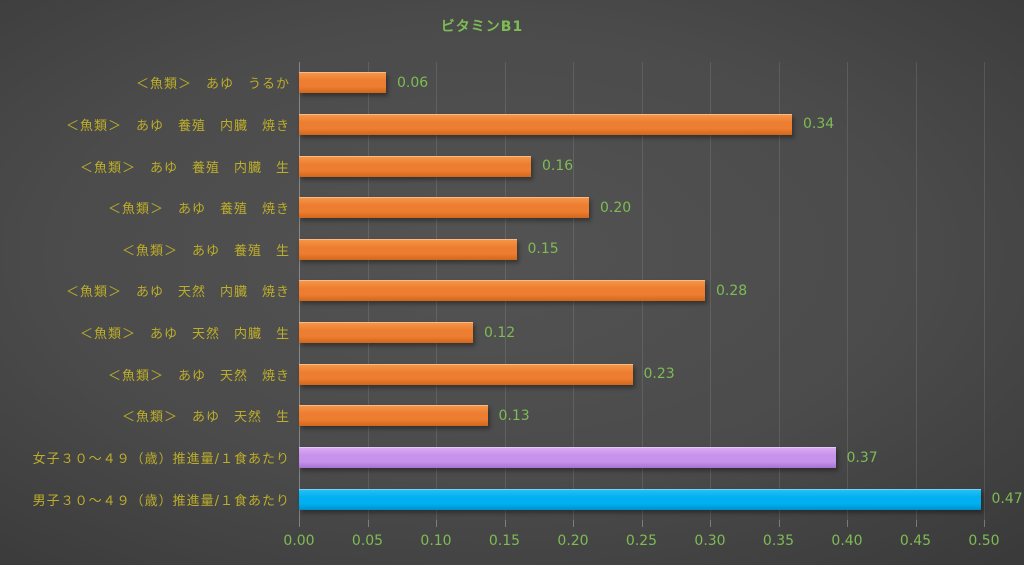  Describe the element at coordinates (778, 541) in the screenshot. I see `x-axis-tick-label: 0.35` at that location.